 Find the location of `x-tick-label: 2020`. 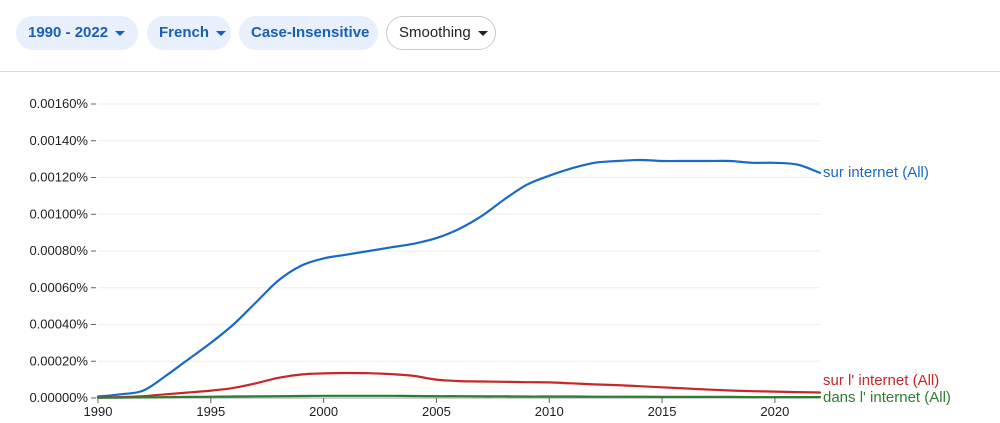

x-tick-label: 2020 is located at coordinates (774, 411).